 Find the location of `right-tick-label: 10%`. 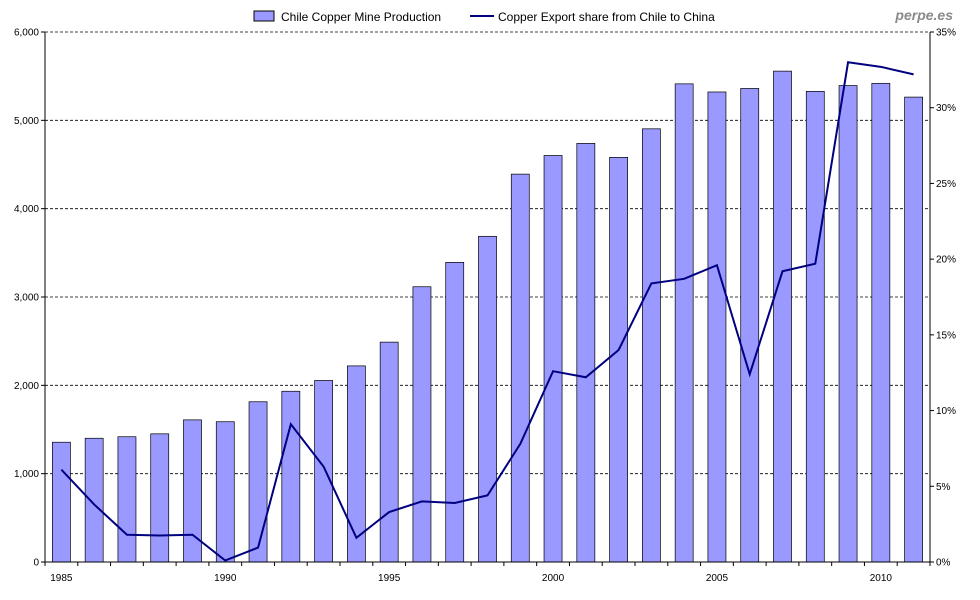

right-tick-label: 10% is located at coordinates (946, 411).